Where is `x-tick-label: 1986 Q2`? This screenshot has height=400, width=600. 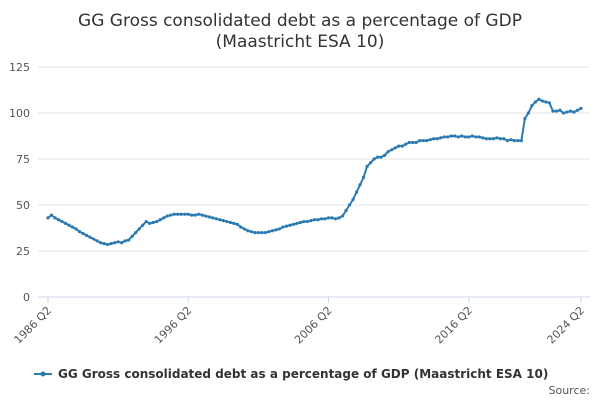 x-tick-label: 1986 Q2 is located at coordinates (33, 325).